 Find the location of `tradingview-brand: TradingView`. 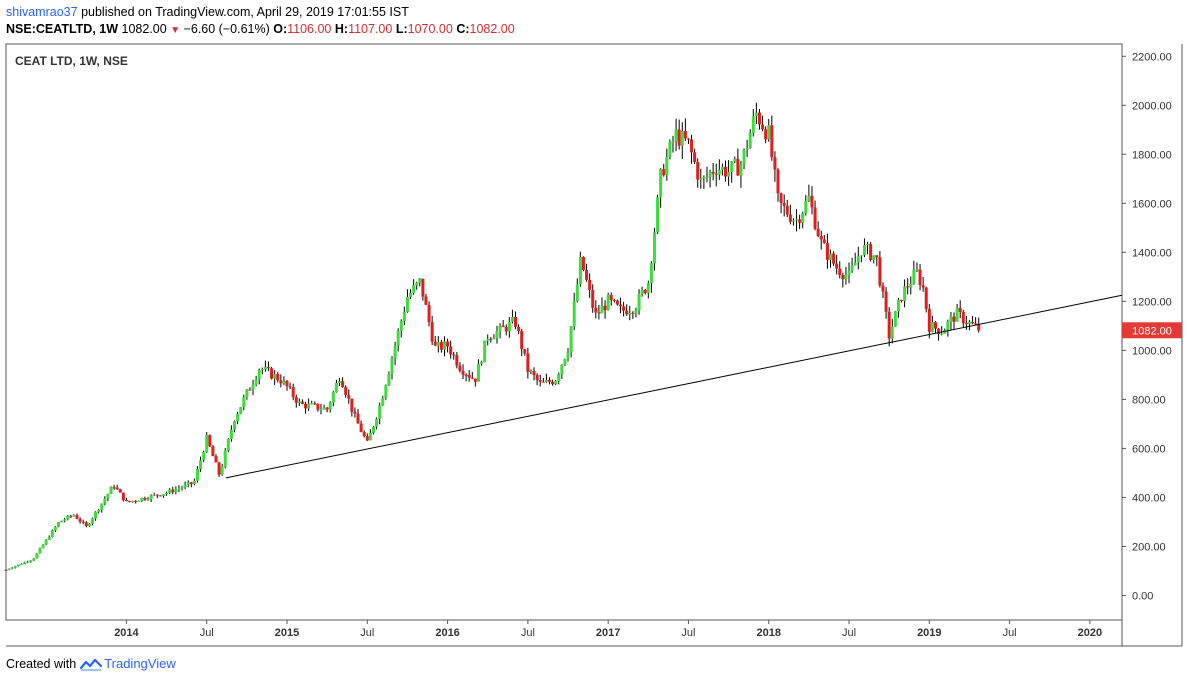

tradingview-brand: TradingView is located at coordinates (128, 664).